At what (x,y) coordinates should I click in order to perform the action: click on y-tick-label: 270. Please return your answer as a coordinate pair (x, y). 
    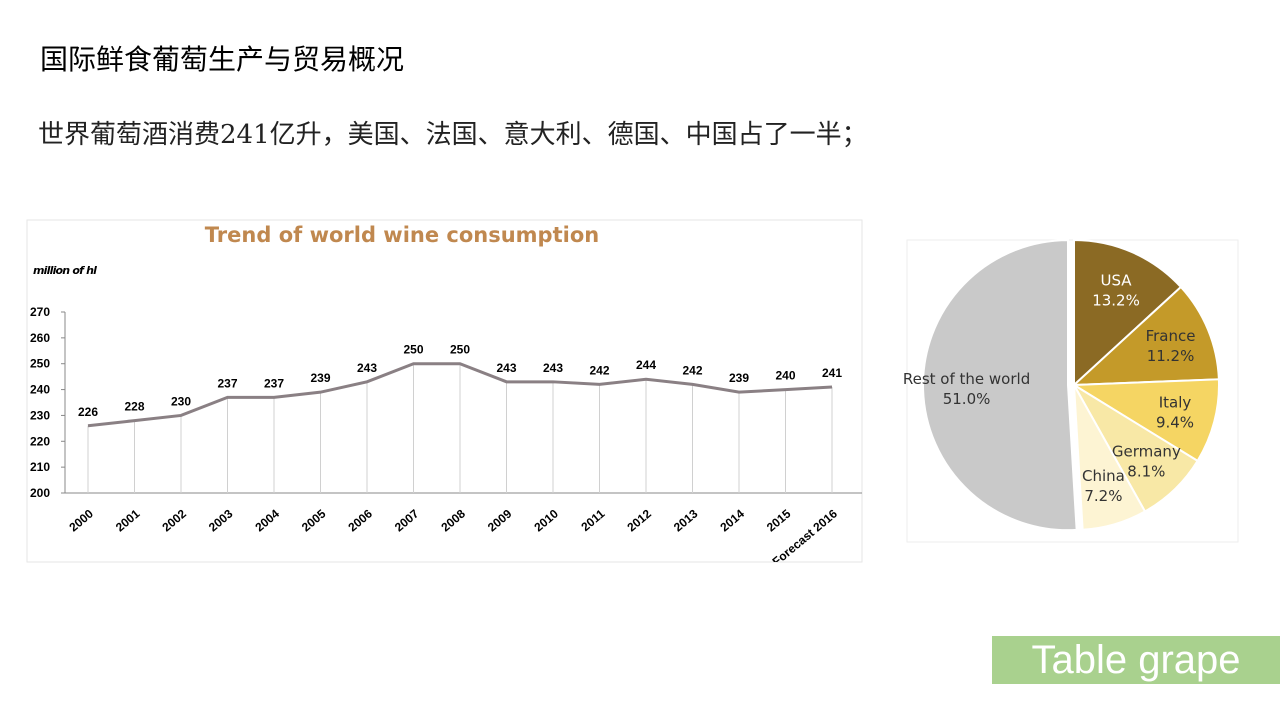
    Looking at the image, I should click on (40, 312).